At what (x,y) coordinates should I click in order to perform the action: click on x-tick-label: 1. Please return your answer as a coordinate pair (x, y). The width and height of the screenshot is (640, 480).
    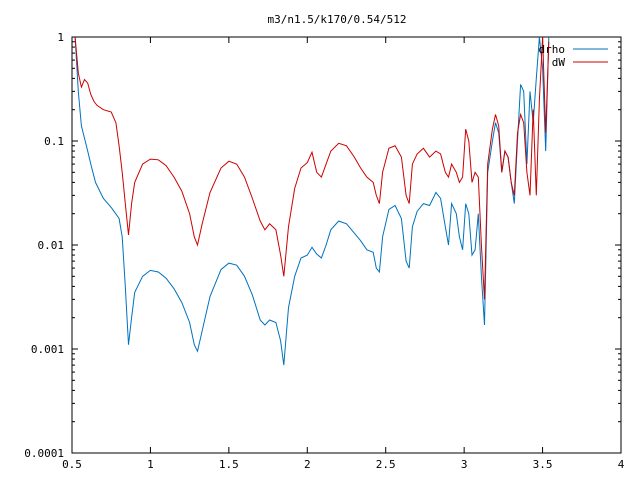
    Looking at the image, I should click on (150, 464).